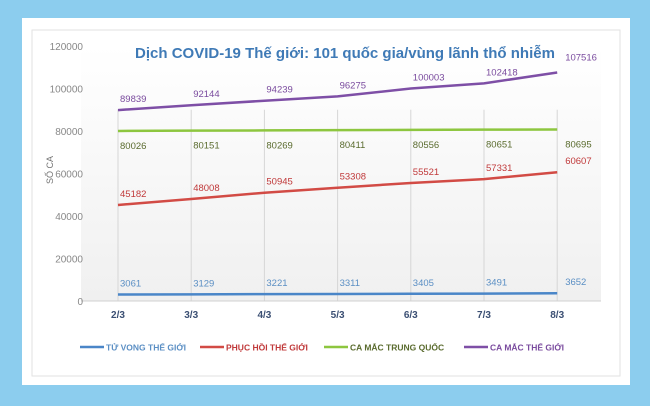  What do you see at coordinates (499, 168) in the screenshot?
I see `data-label: 57331` at bounding box center [499, 168].